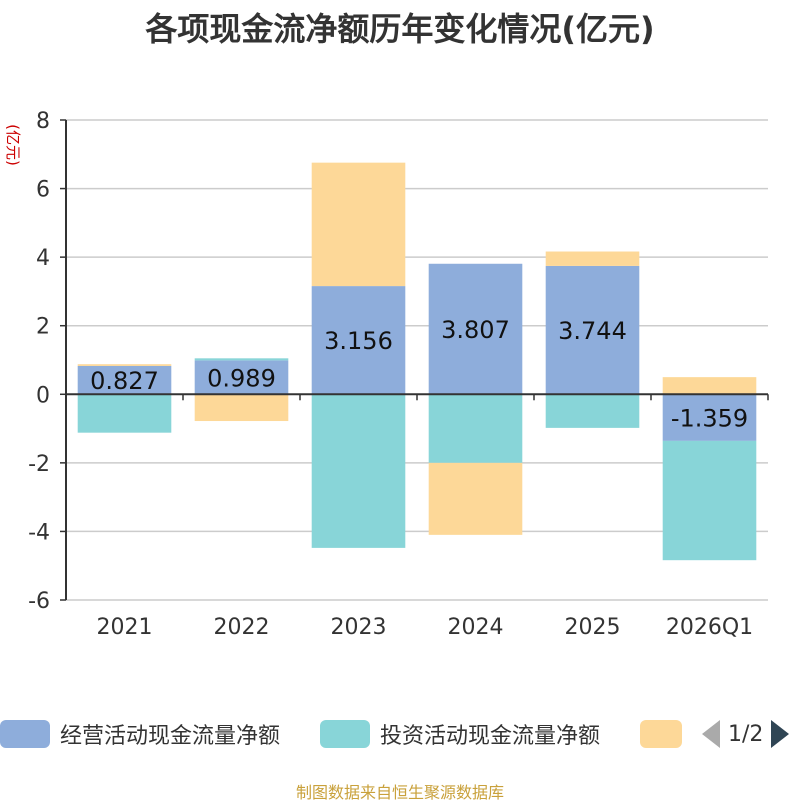  I want to click on data-label-2025: 3.744, so click(592, 331).